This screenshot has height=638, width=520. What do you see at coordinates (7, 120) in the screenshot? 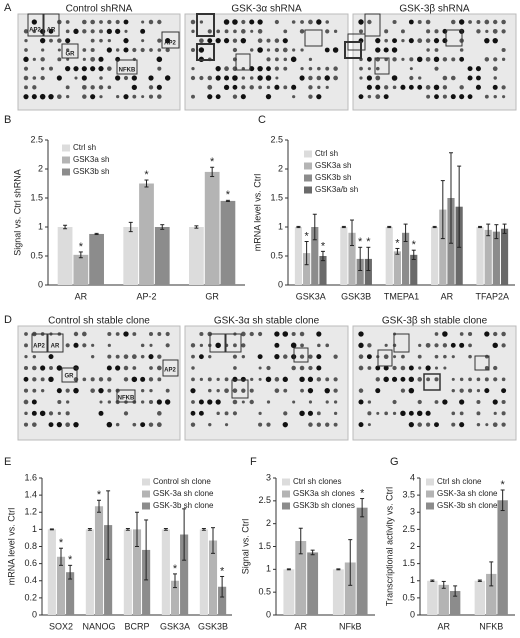
I see `panel-letter: B` at bounding box center [7, 120].